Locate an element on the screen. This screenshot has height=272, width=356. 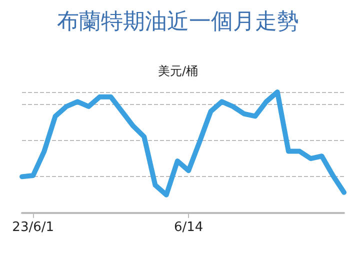
x-tick-label: 23/6/1 is located at coordinates (33, 227).